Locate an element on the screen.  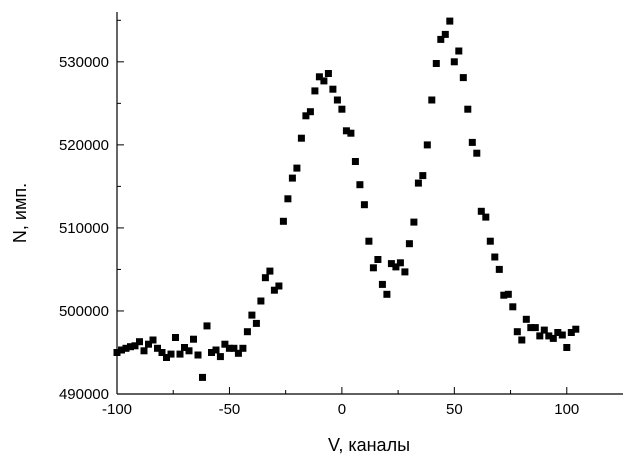
y-tick-label: 530000 is located at coordinates (84, 62).